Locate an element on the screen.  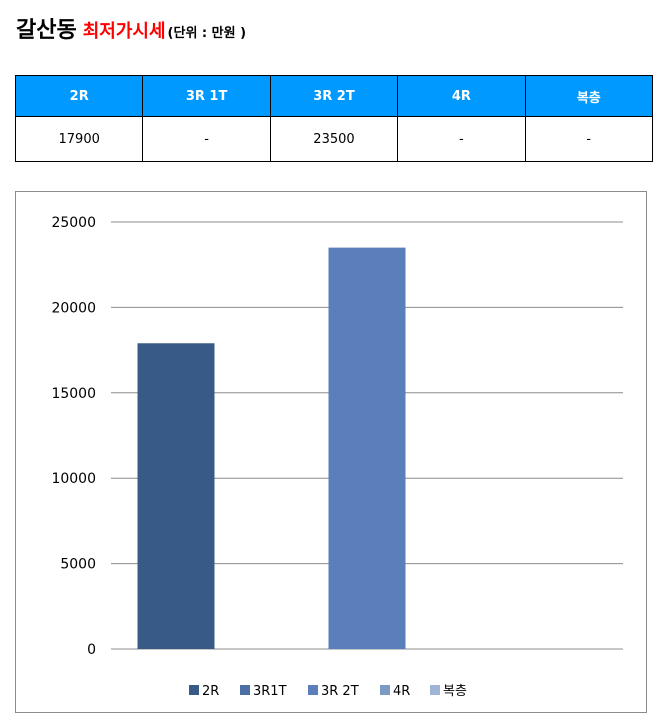
page-title: 갈산동 최저가시세 (단위 : 만원 ) is located at coordinates (131, 28).